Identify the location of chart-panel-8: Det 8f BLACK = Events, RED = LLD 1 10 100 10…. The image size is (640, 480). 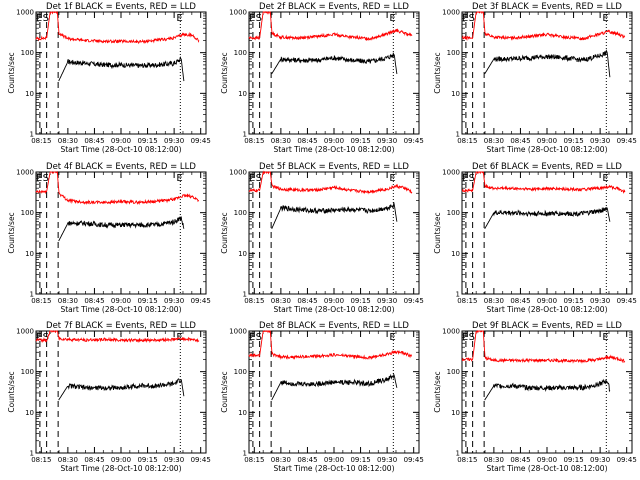
(322, 397).